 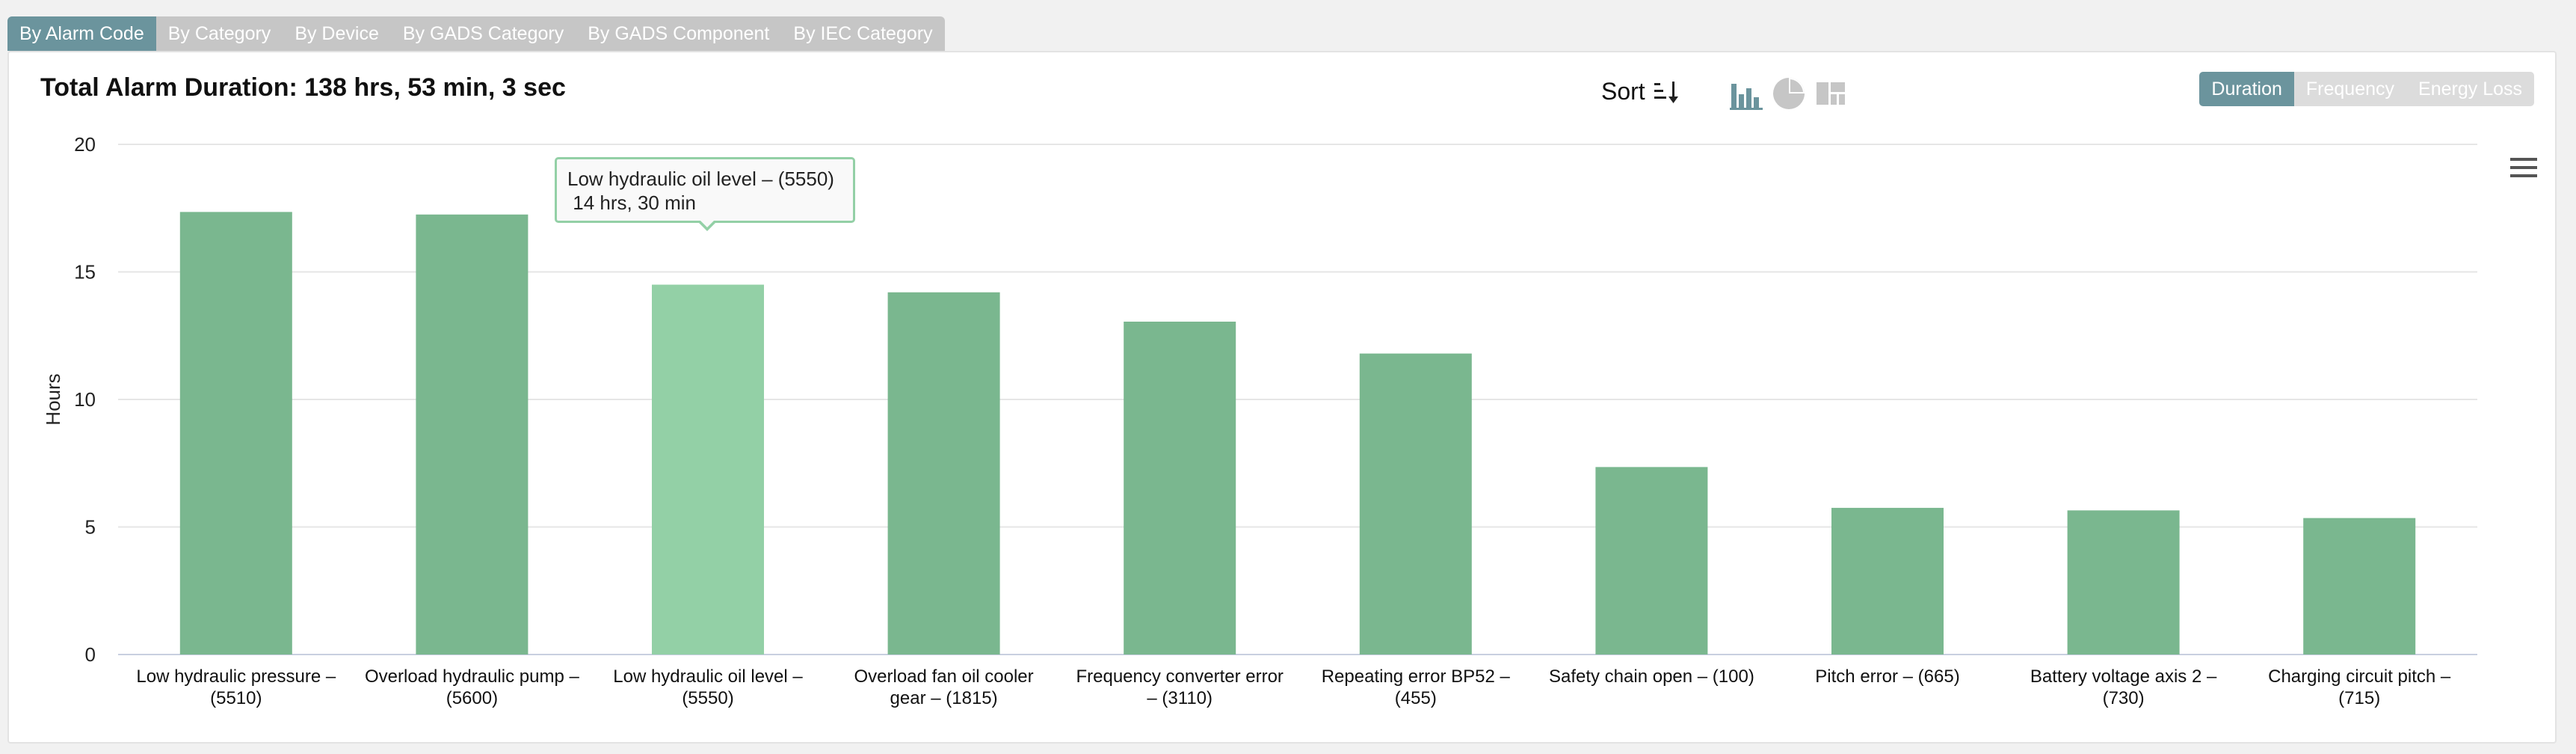 What do you see at coordinates (1651, 676) in the screenshot?
I see `x-tick-label: Safety chain open – (100)` at bounding box center [1651, 676].